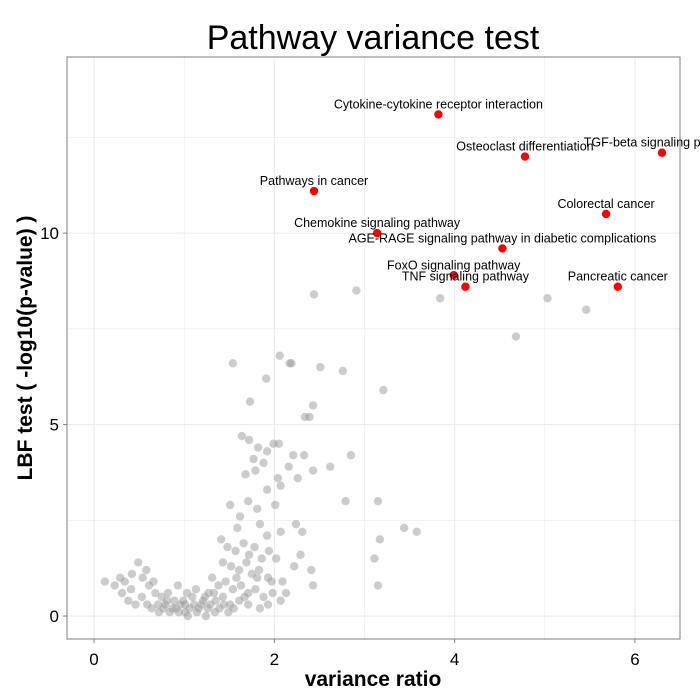  What do you see at coordinates (488, 200) in the screenshot?
I see `highlighted-points` at bounding box center [488, 200].